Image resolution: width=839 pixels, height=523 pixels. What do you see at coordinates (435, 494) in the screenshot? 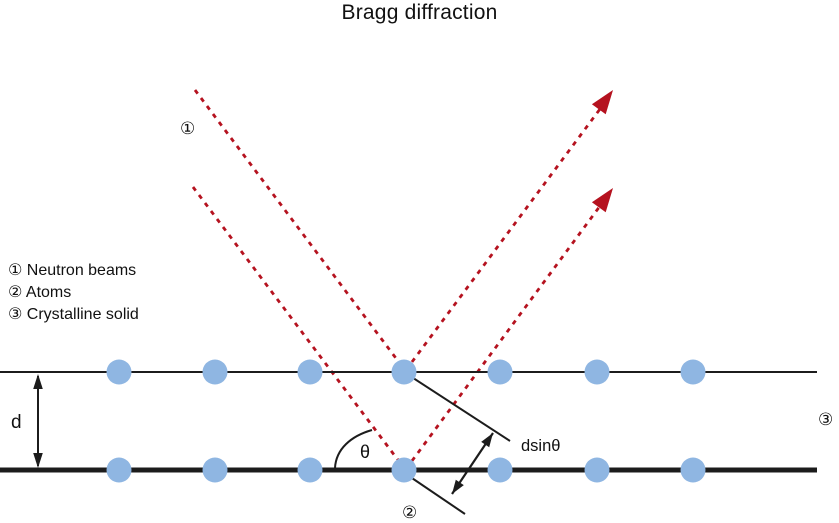
I see `path-difference-line-lower` at bounding box center [435, 494].